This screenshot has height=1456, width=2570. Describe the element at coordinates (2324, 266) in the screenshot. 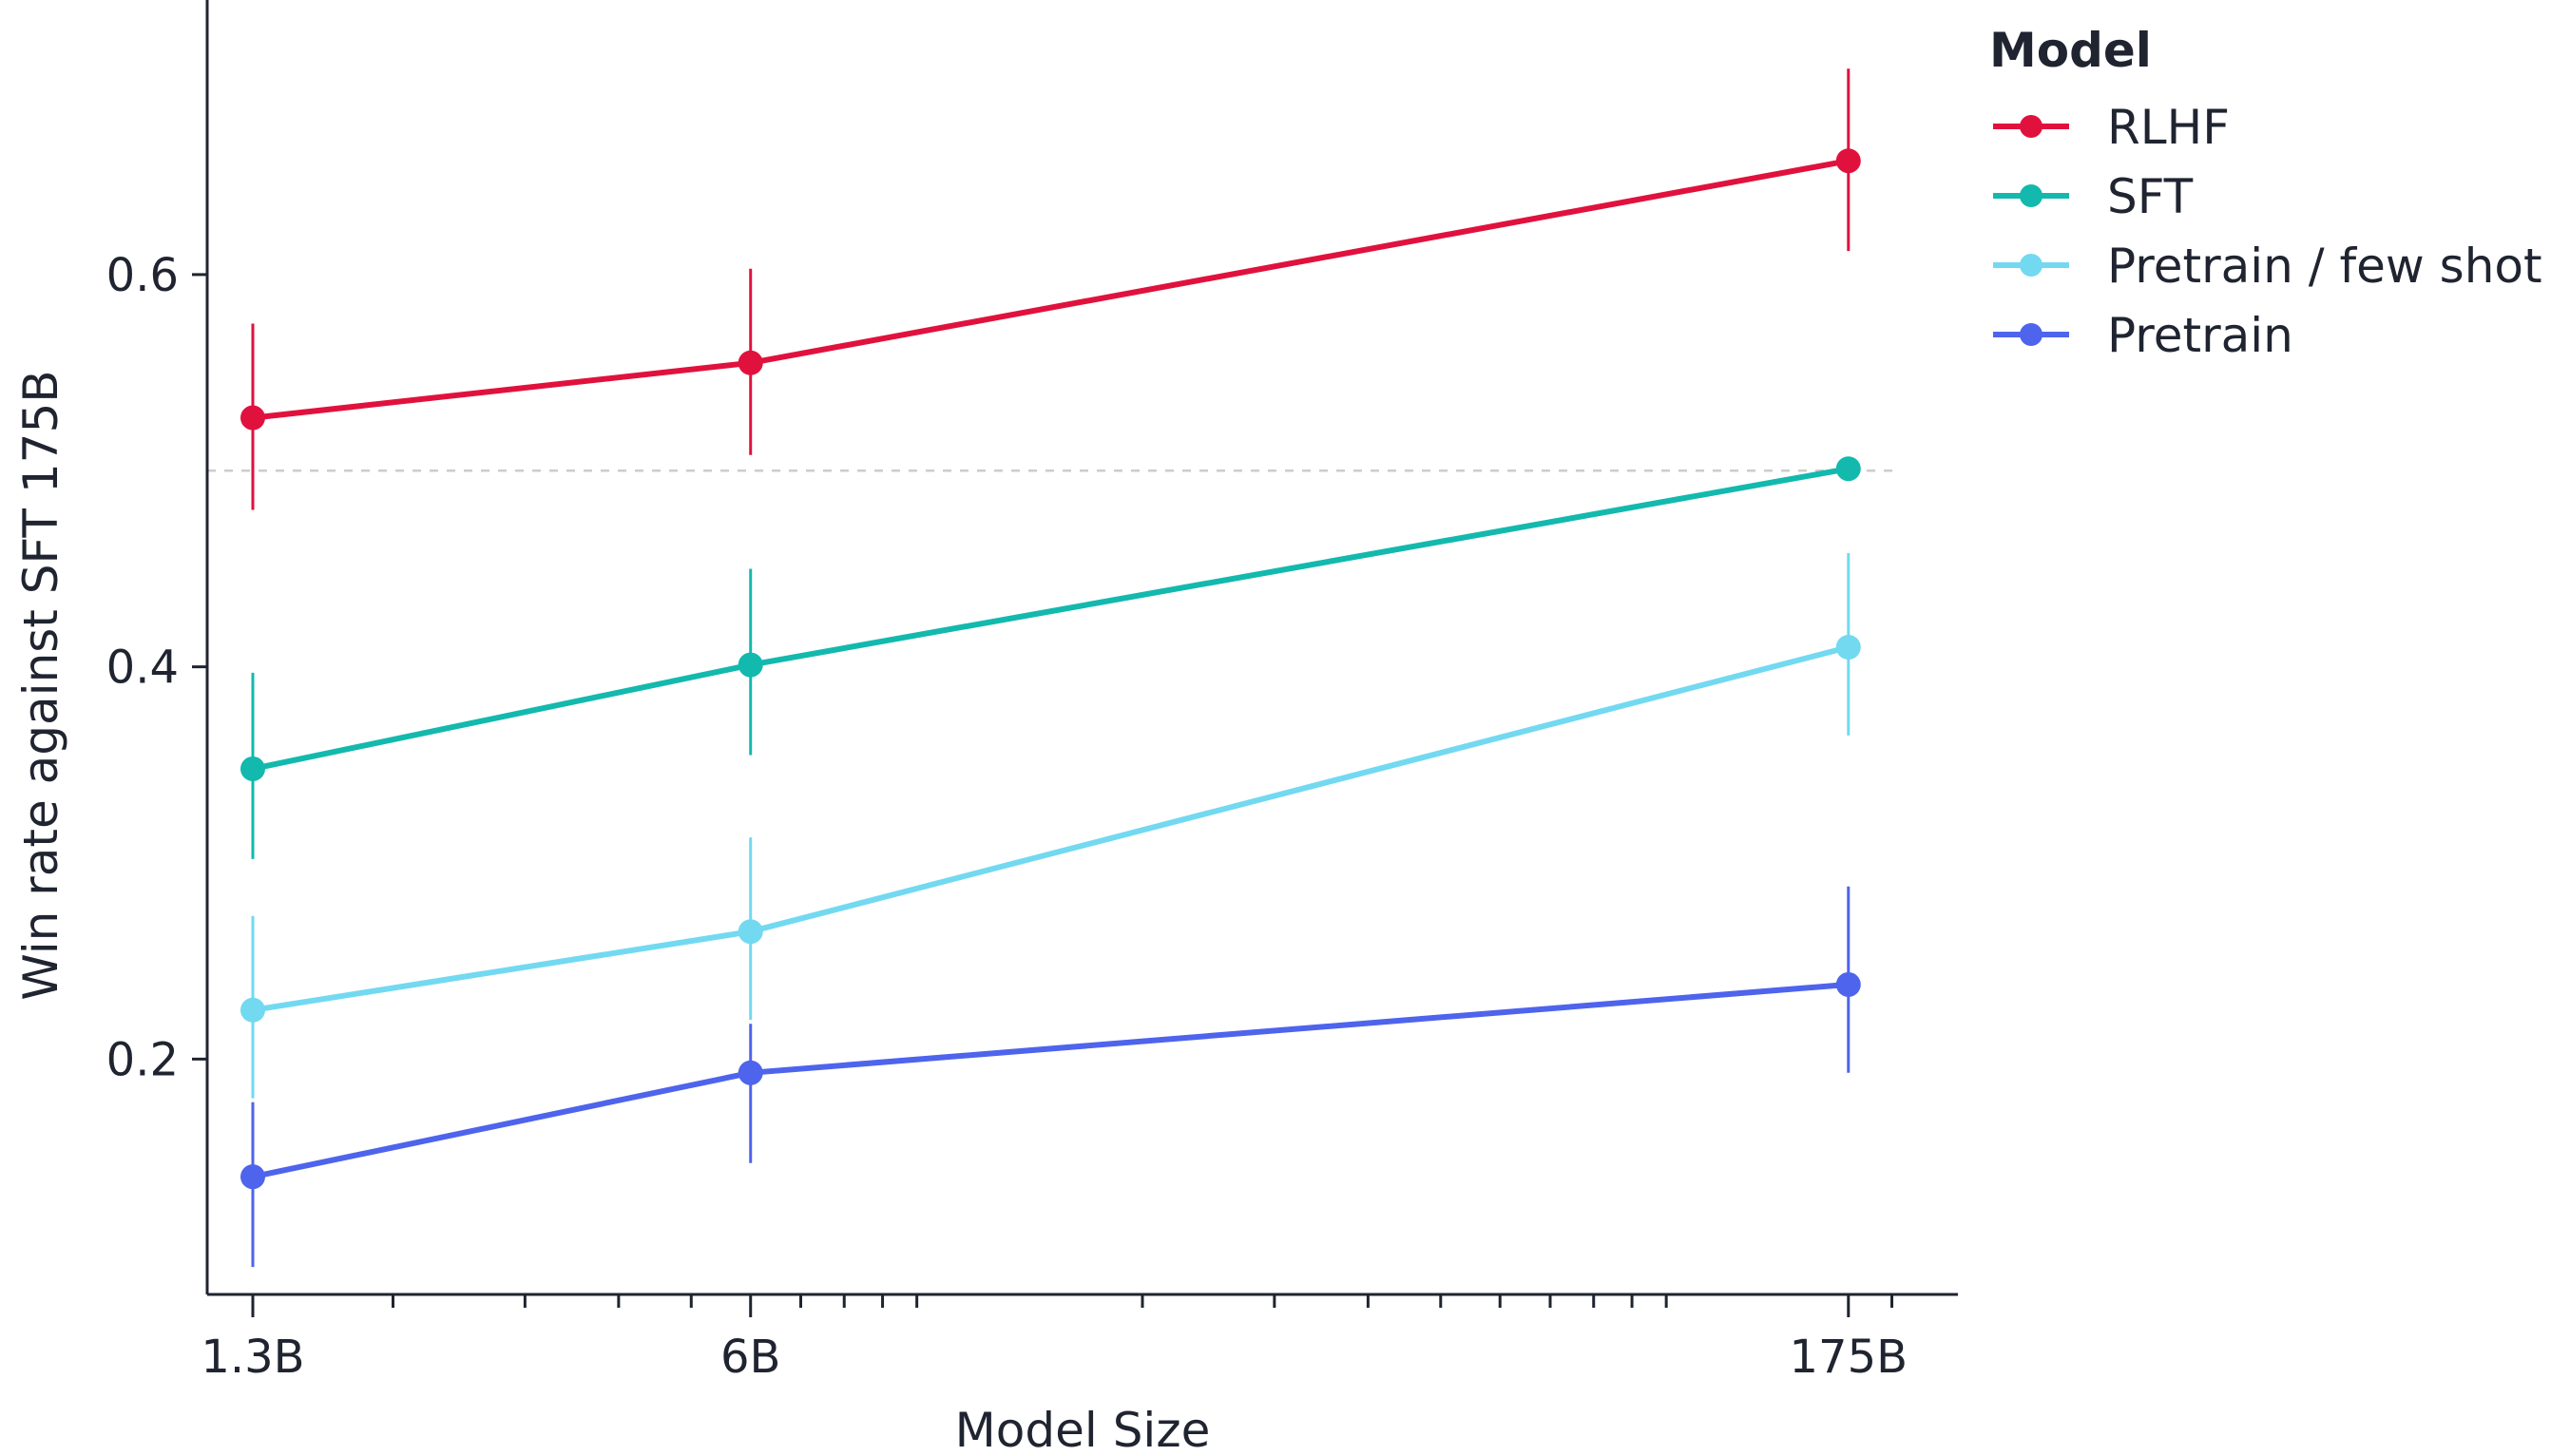

I see `legend-item-pretrain-few-shot-label: Pretrain / few shot` at that location.